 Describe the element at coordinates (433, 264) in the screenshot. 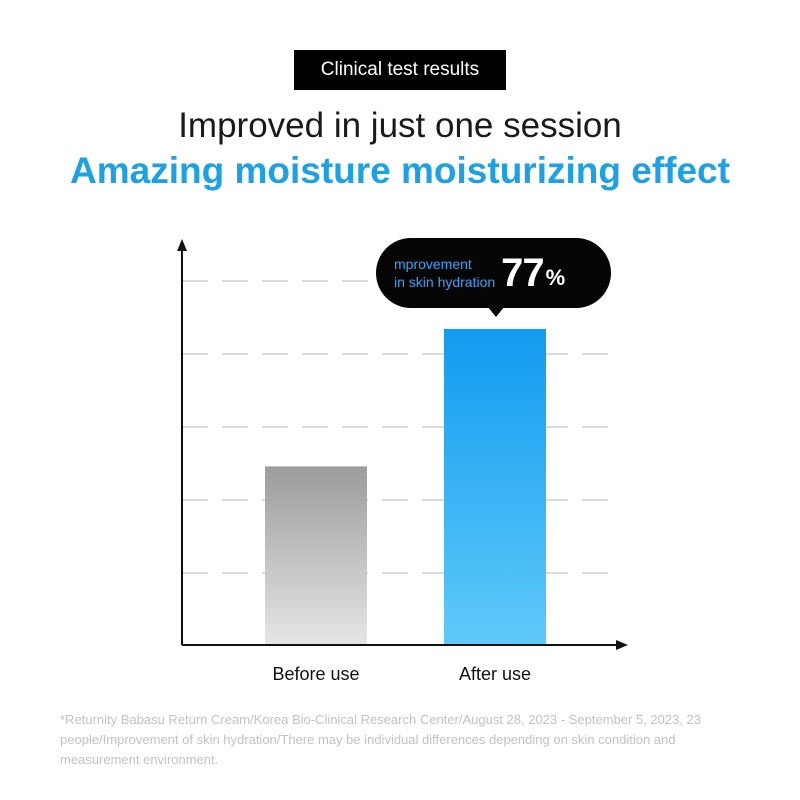

I see `callout-label-line-1: mprovement` at that location.